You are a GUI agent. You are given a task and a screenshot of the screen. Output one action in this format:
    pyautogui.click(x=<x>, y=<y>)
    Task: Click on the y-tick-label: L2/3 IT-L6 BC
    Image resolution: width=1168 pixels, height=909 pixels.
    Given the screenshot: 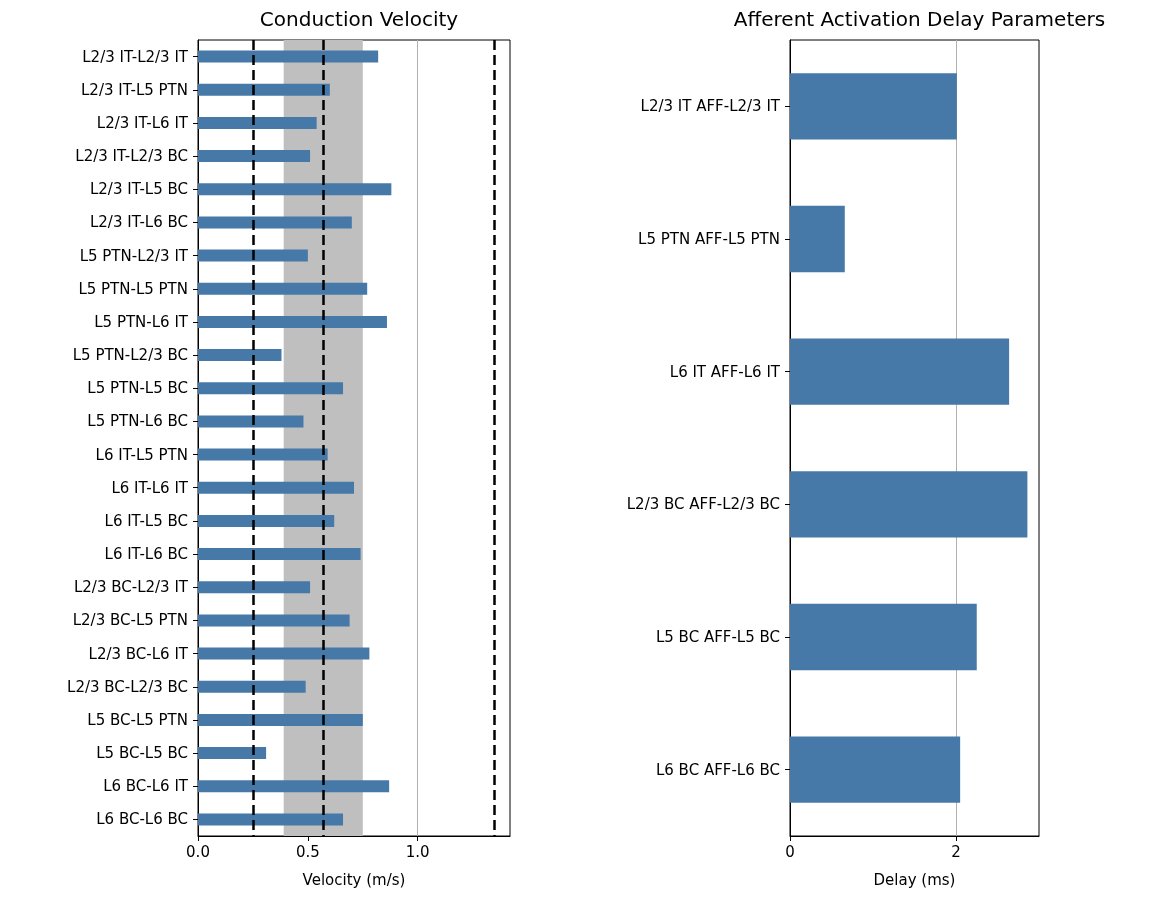 What is the action you would take?
    pyautogui.click(x=138, y=222)
    